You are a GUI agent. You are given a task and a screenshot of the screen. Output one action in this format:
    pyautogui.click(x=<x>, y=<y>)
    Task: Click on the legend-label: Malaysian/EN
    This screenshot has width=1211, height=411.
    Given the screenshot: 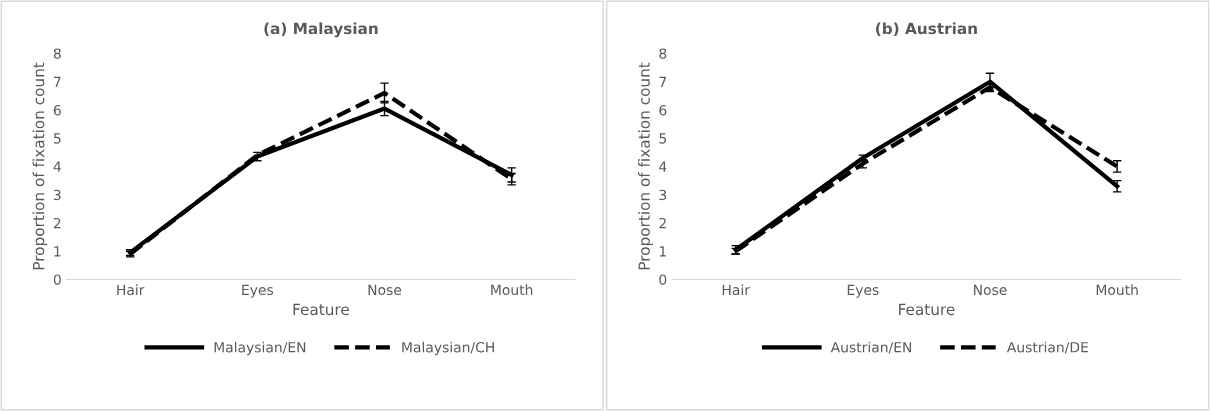 What is the action you would take?
    pyautogui.click(x=260, y=348)
    